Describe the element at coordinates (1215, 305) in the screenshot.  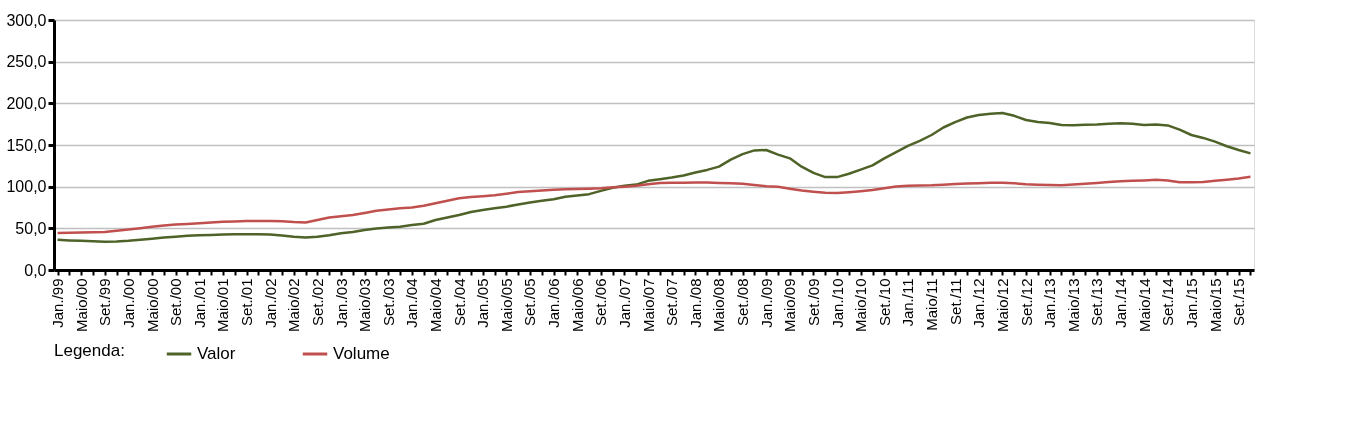
I see `x-tick-label: Maio/15` at that location.